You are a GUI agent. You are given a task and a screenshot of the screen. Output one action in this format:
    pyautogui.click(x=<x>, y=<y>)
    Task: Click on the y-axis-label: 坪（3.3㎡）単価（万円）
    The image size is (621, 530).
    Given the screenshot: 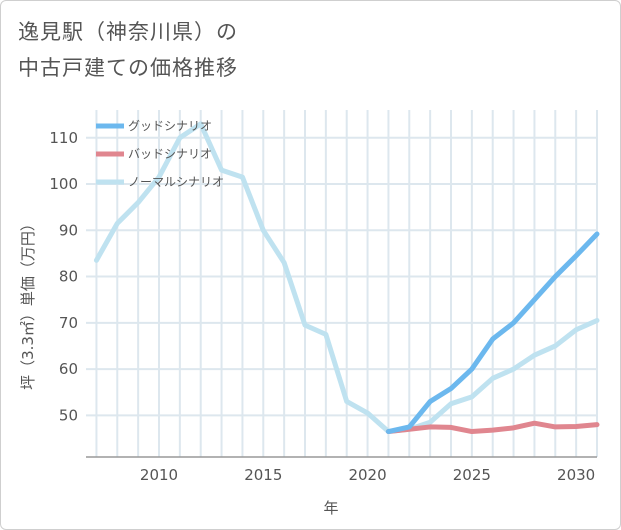 What is the action you would take?
    pyautogui.click(x=28, y=303)
    